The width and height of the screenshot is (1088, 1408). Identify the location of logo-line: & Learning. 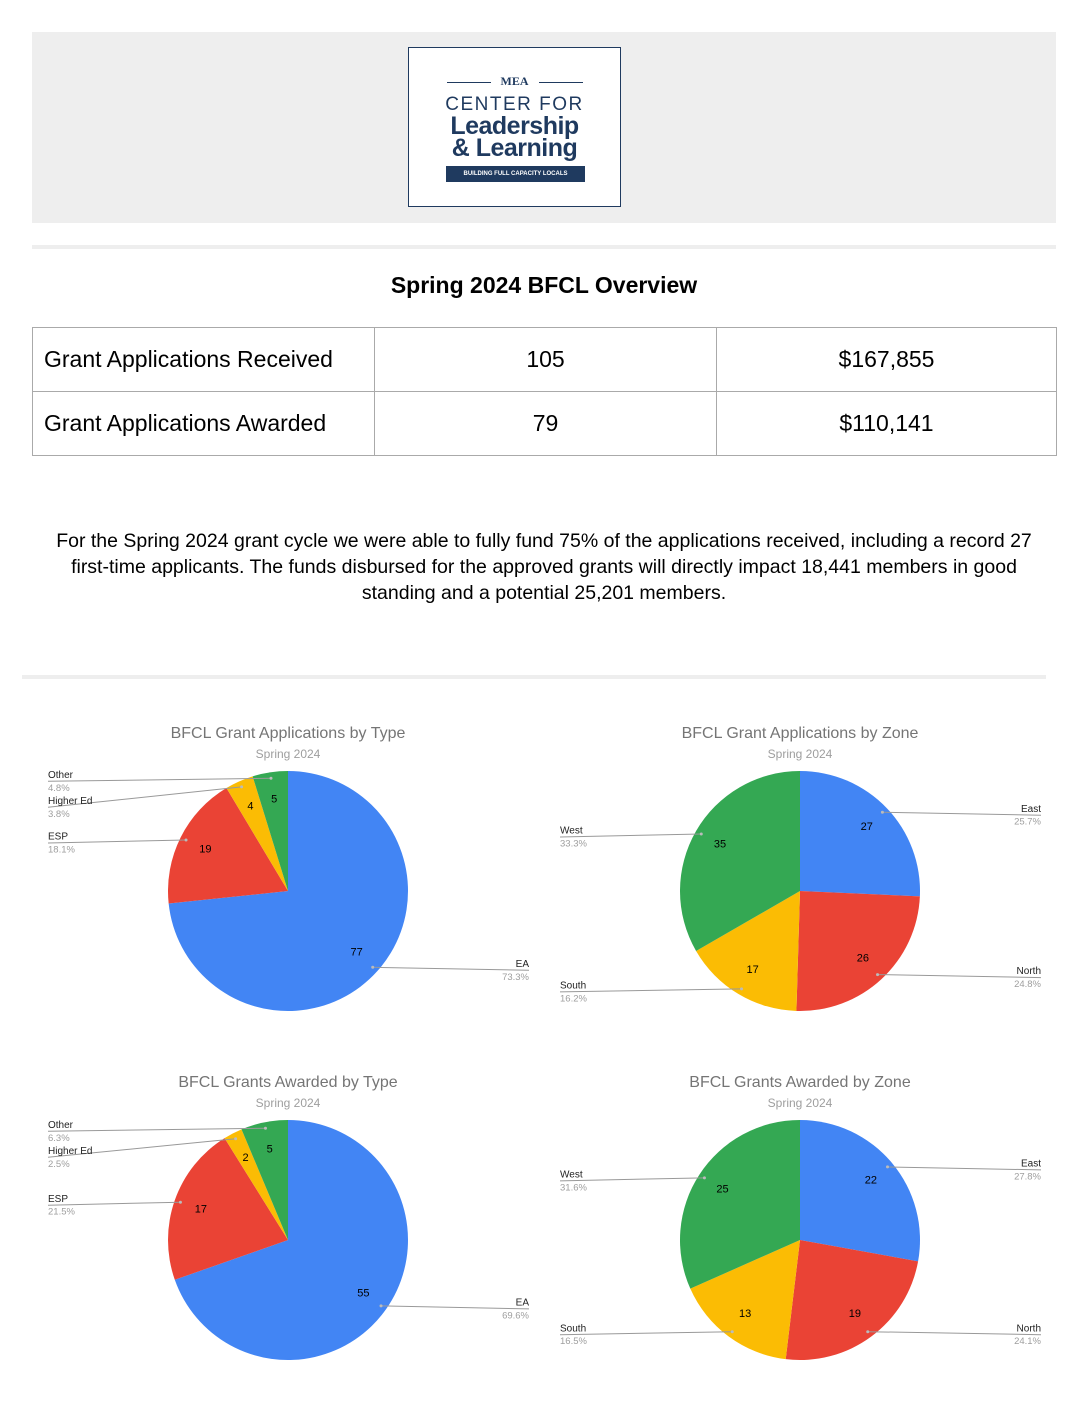
(514, 148).